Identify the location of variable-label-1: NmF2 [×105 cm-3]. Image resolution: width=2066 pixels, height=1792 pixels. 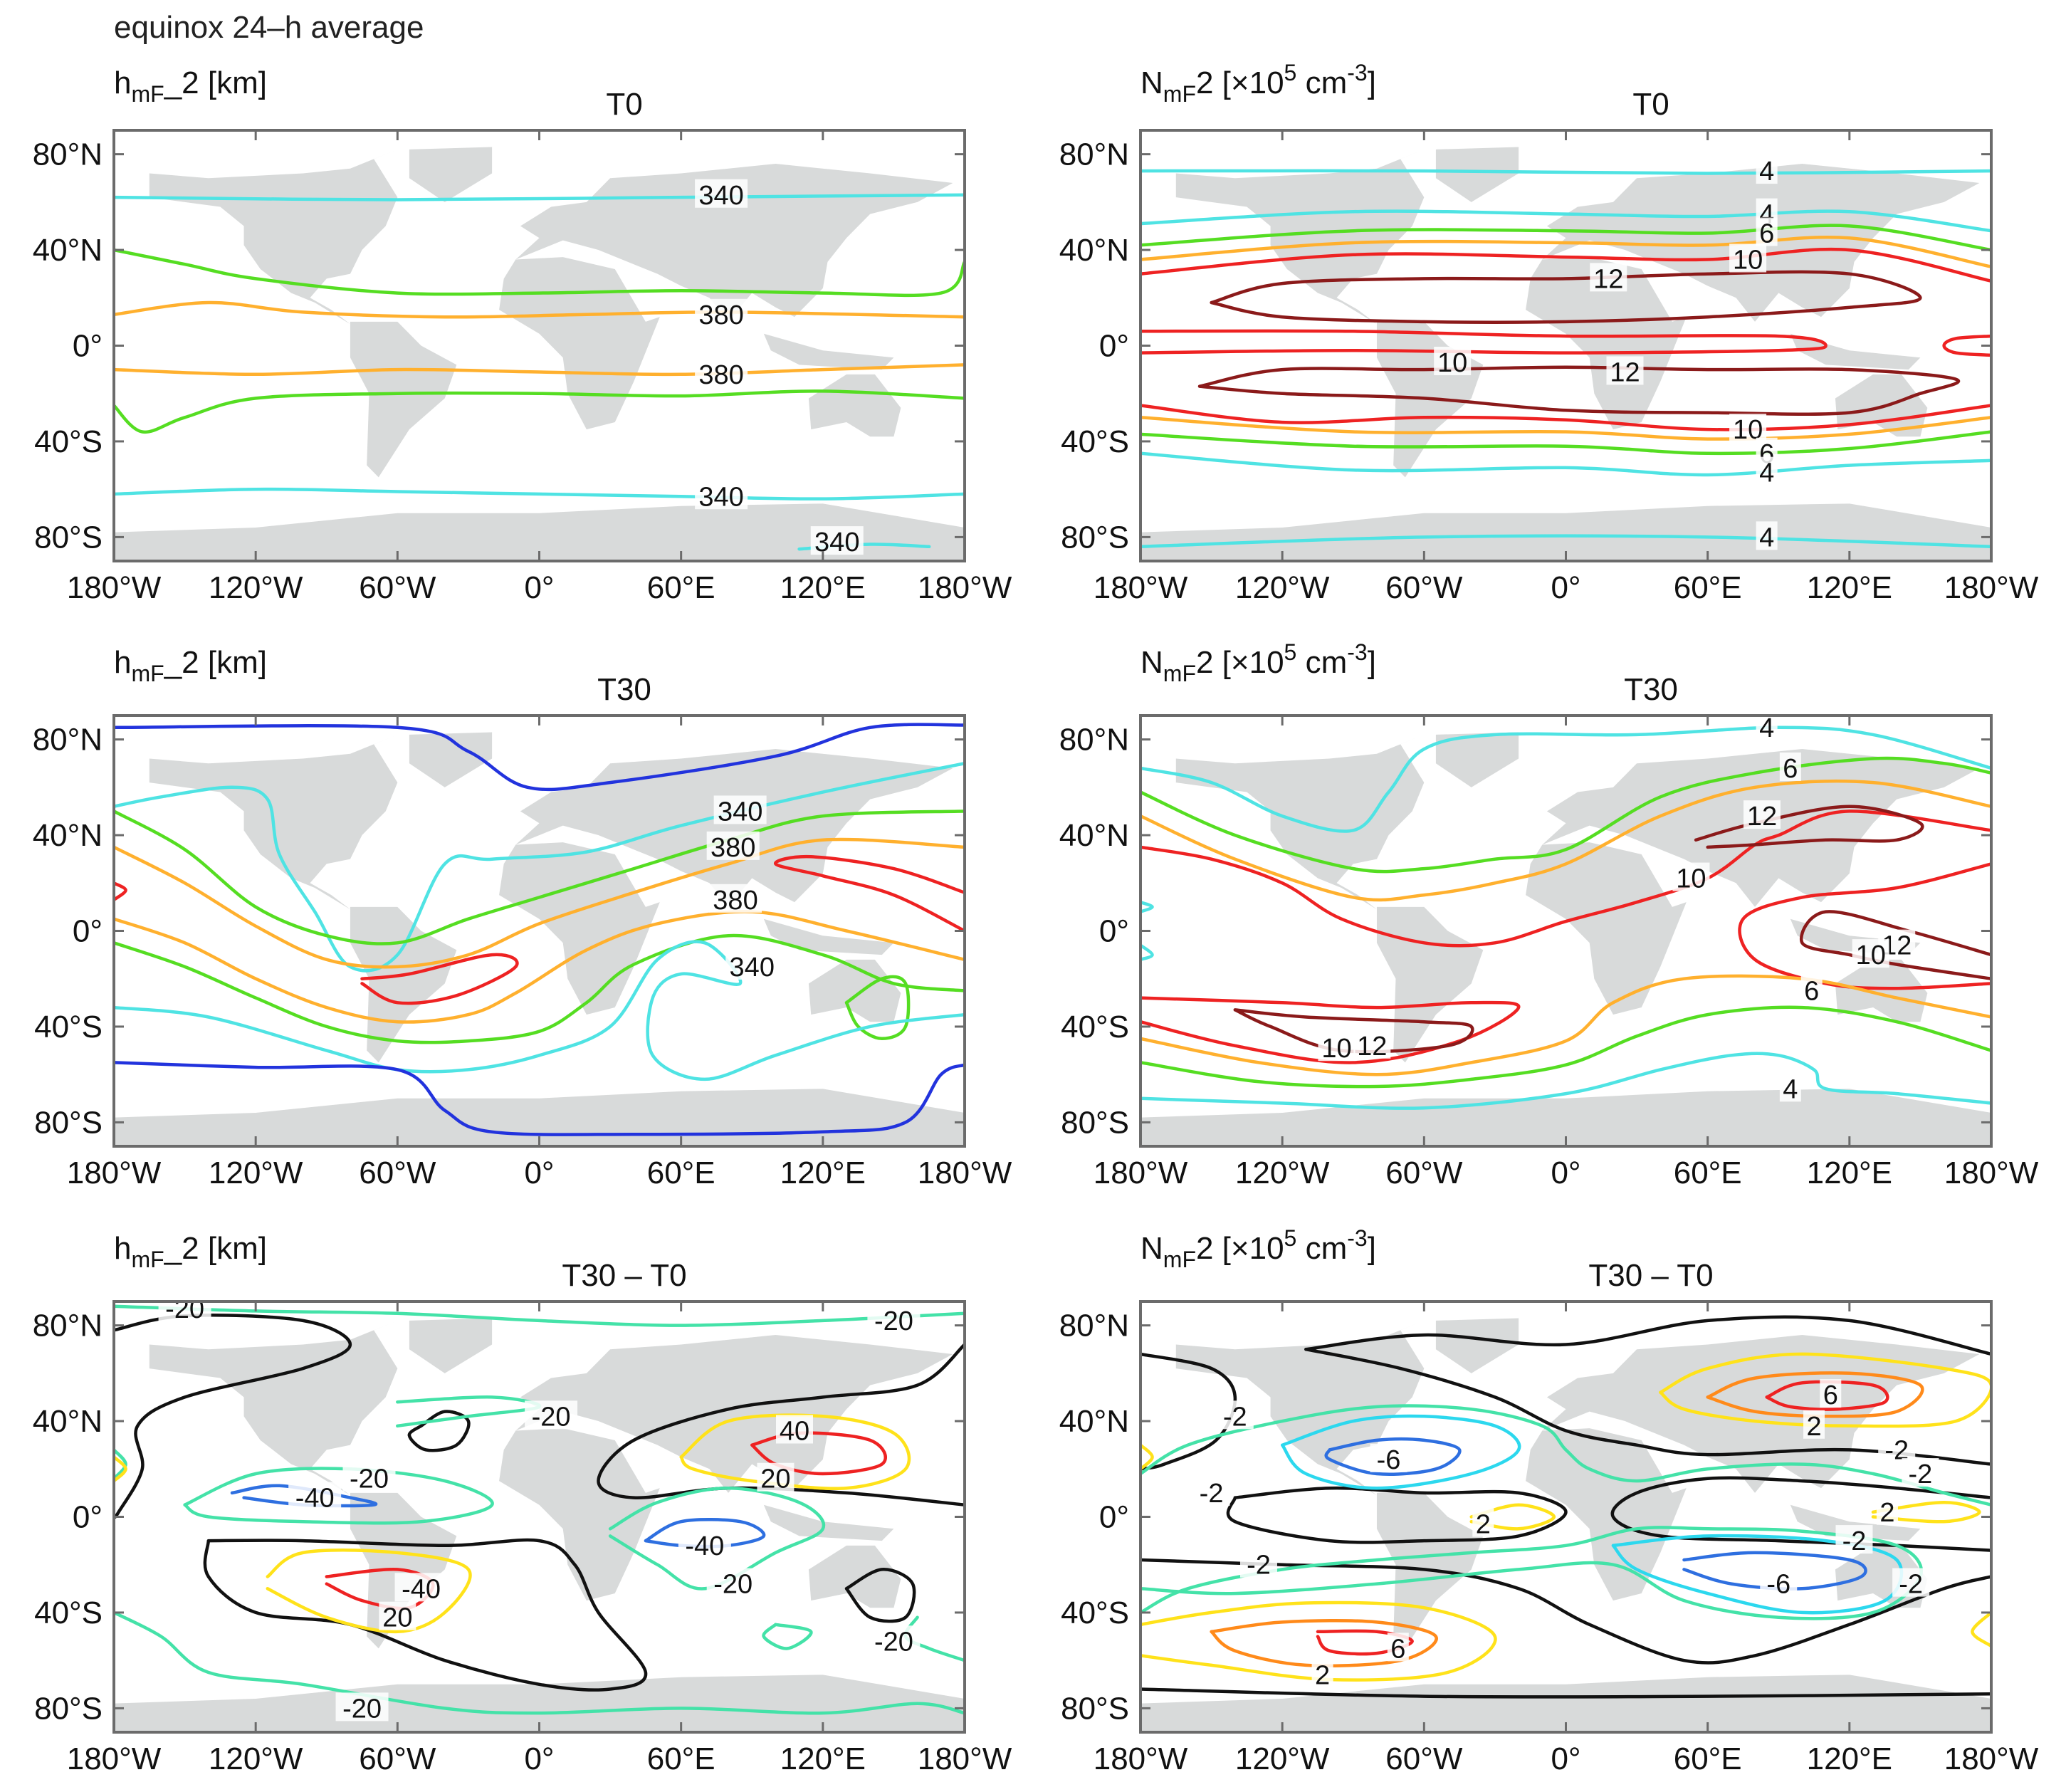
(1258, 83).